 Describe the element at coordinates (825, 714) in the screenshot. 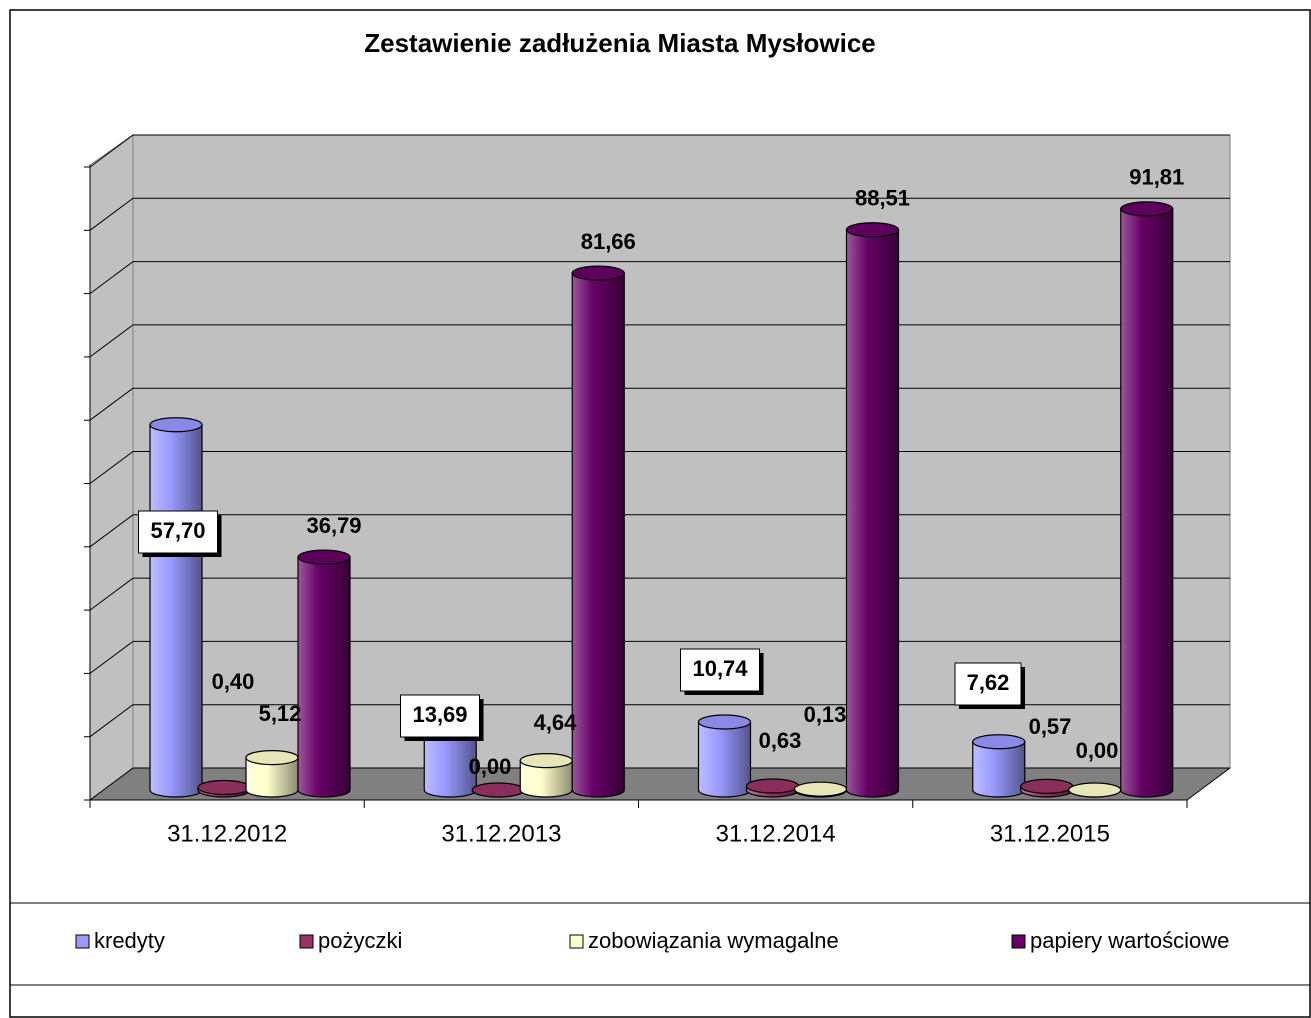

I see `data-label: 0,13` at that location.